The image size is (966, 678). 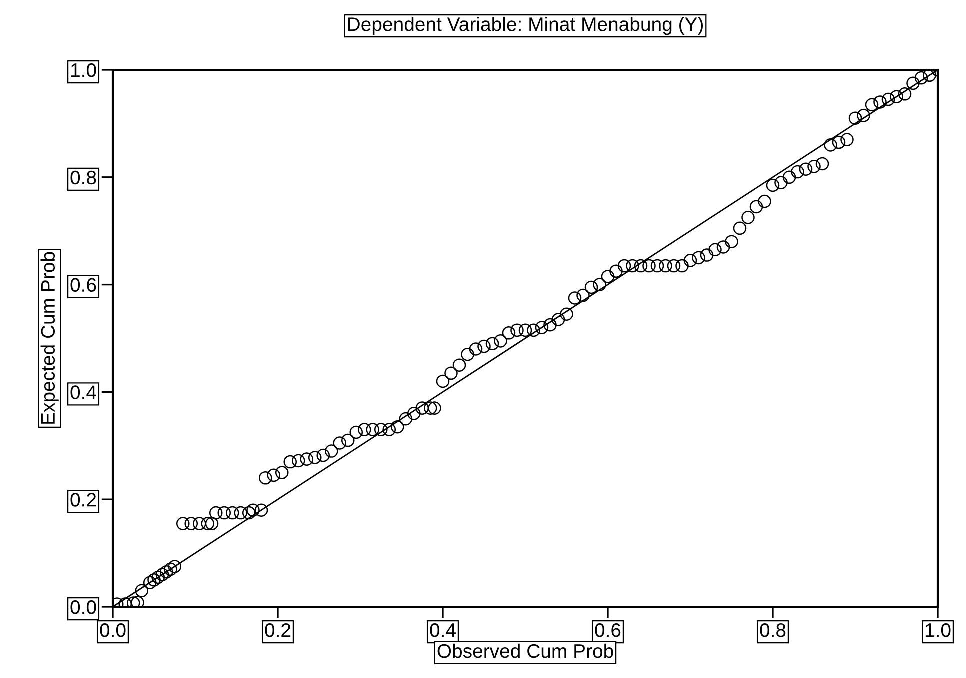 I want to click on x-tick-label: 1.0, so click(x=938, y=630).